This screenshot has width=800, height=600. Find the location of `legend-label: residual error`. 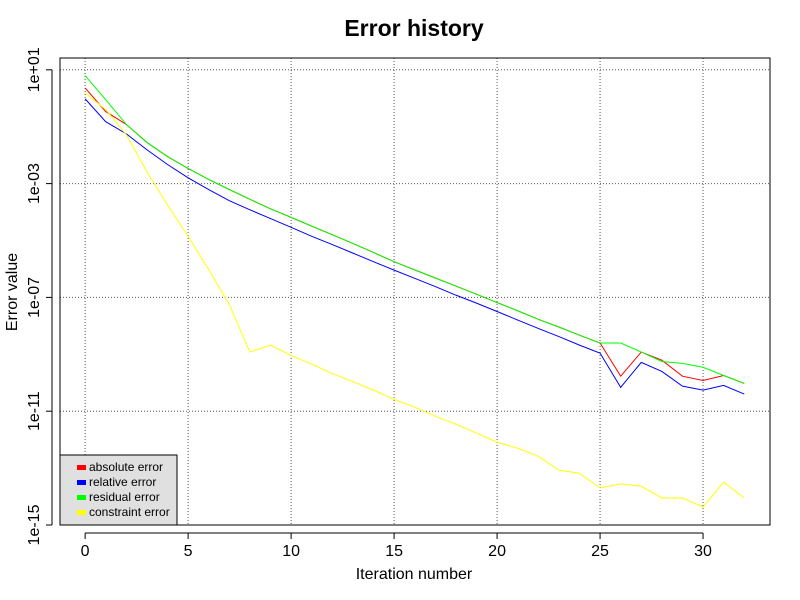

legend-label: residual error is located at coordinates (124, 497).